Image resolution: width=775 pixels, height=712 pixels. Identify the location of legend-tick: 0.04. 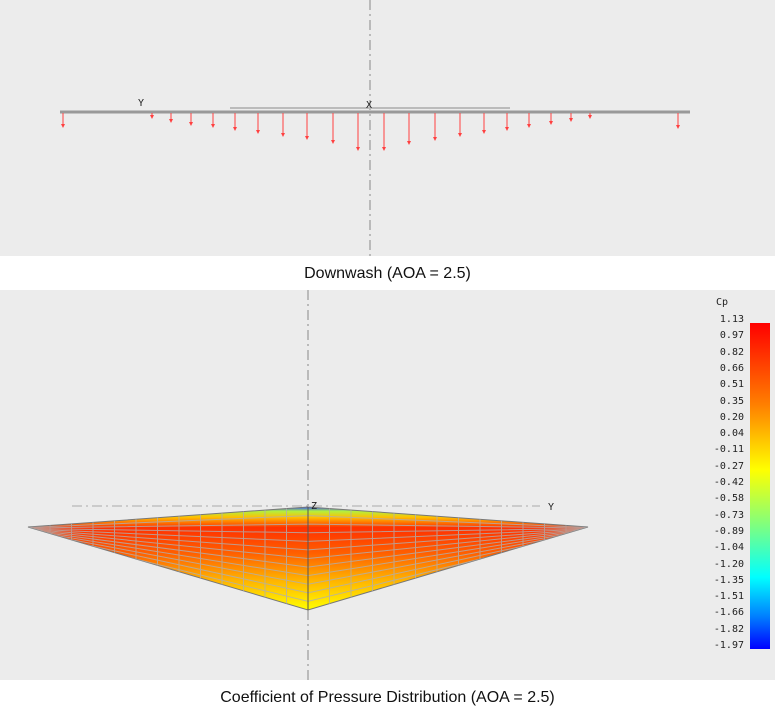
(731, 434).